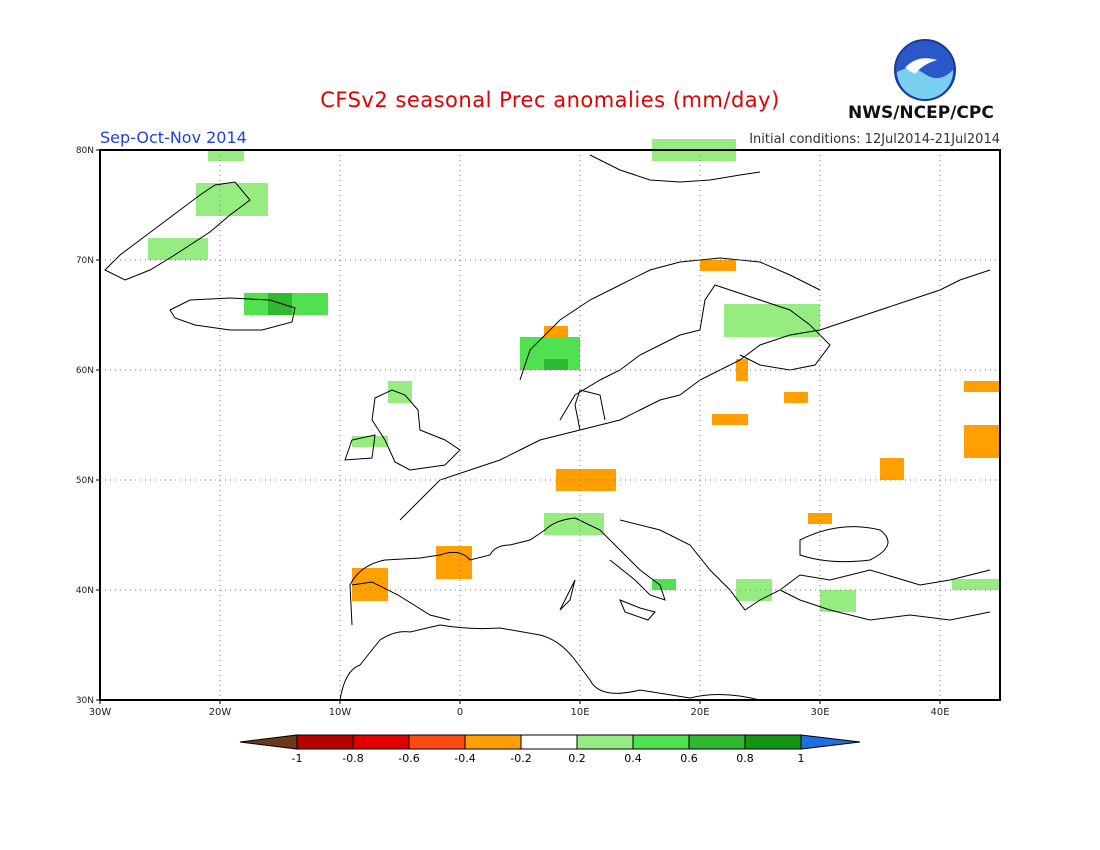  I want to click on initial-conditions-label: Initial conditions: 12Jul2014-21Jul2014, so click(874, 139).